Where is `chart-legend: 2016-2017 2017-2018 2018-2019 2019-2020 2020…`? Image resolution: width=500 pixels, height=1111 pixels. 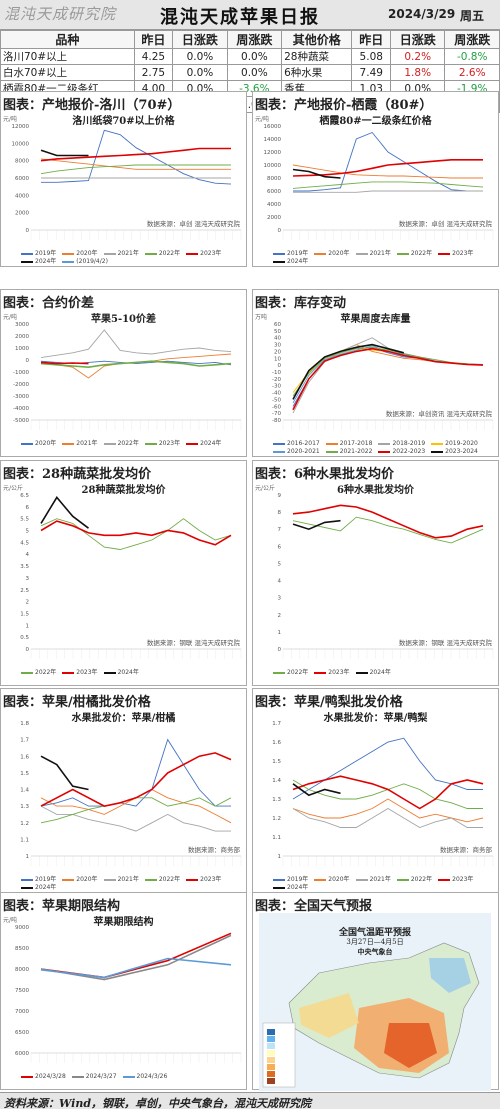
chart-legend: 2016-2017 2017-2018 2018-2019 2019-2020 2020… is located at coordinates (383, 448).